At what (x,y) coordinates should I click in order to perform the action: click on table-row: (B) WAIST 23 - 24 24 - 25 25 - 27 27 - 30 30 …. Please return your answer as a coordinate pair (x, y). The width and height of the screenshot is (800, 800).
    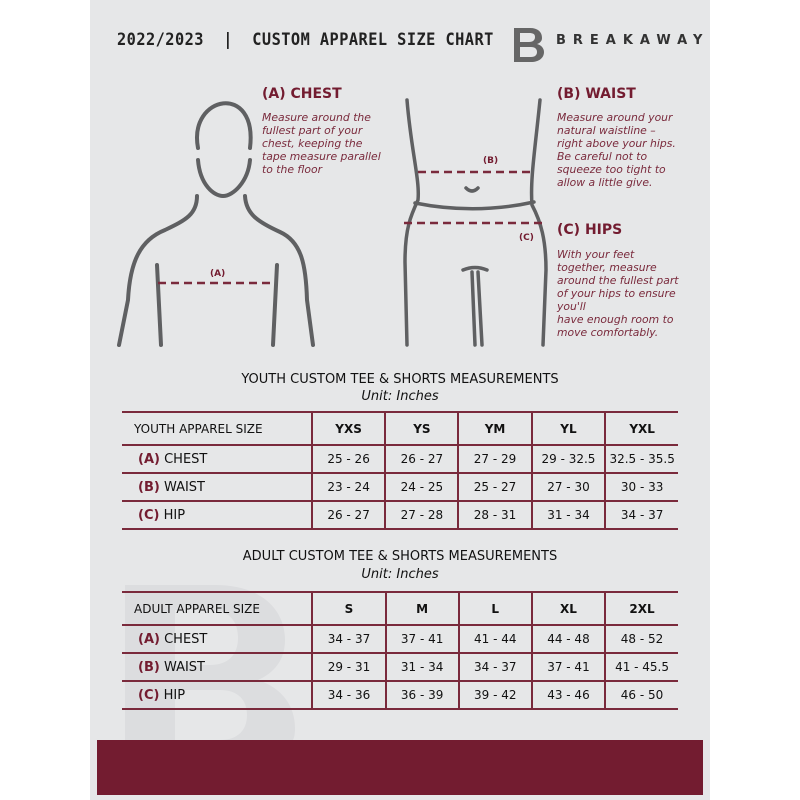
    Looking at the image, I should click on (400, 487).